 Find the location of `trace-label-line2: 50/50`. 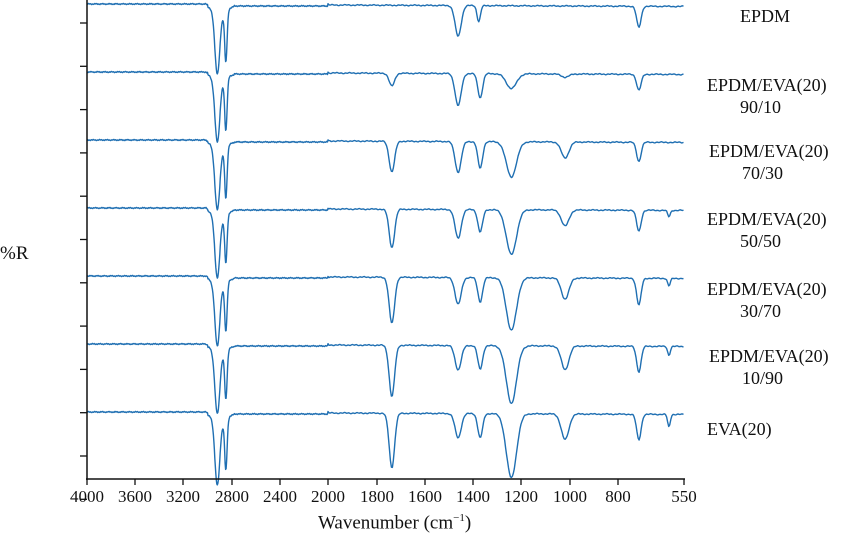

trace-label-line2: 50/50 is located at coordinates (761, 241).